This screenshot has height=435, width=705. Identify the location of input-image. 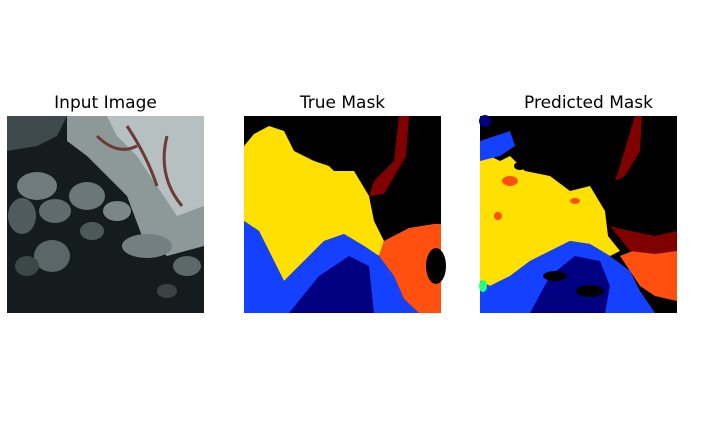
(105, 214).